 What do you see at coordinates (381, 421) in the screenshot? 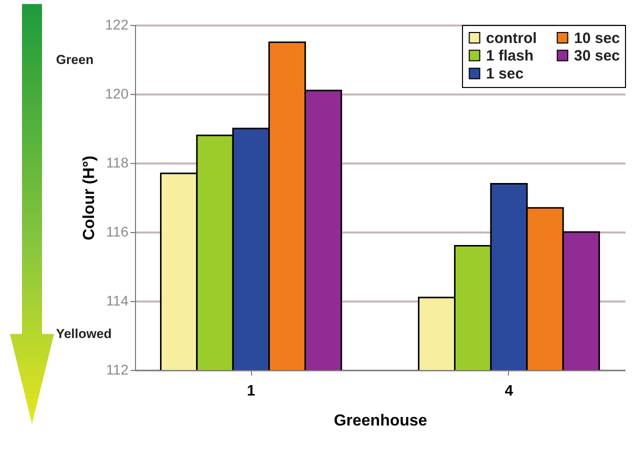
I see `x-axis-title: Greenhouse` at bounding box center [381, 421].